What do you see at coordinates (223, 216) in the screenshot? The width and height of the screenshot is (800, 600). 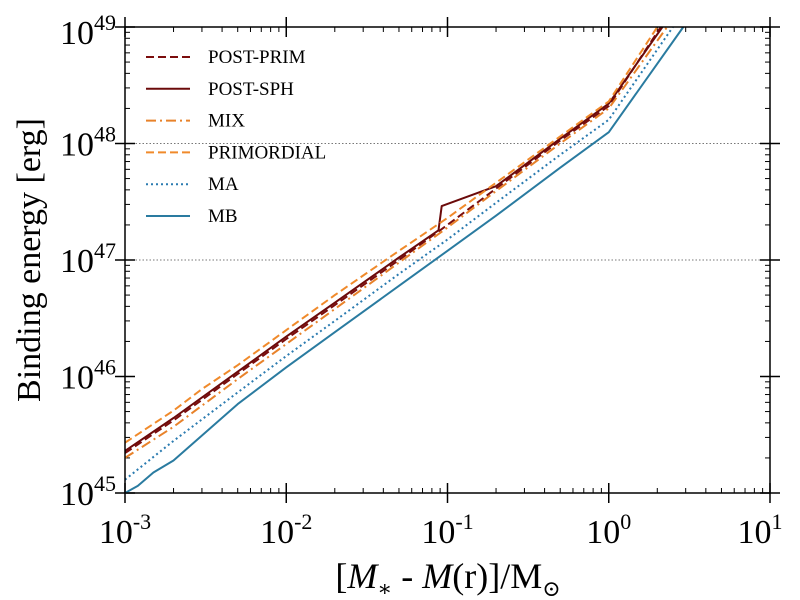 I see `legend-label-mb: MB` at bounding box center [223, 216].